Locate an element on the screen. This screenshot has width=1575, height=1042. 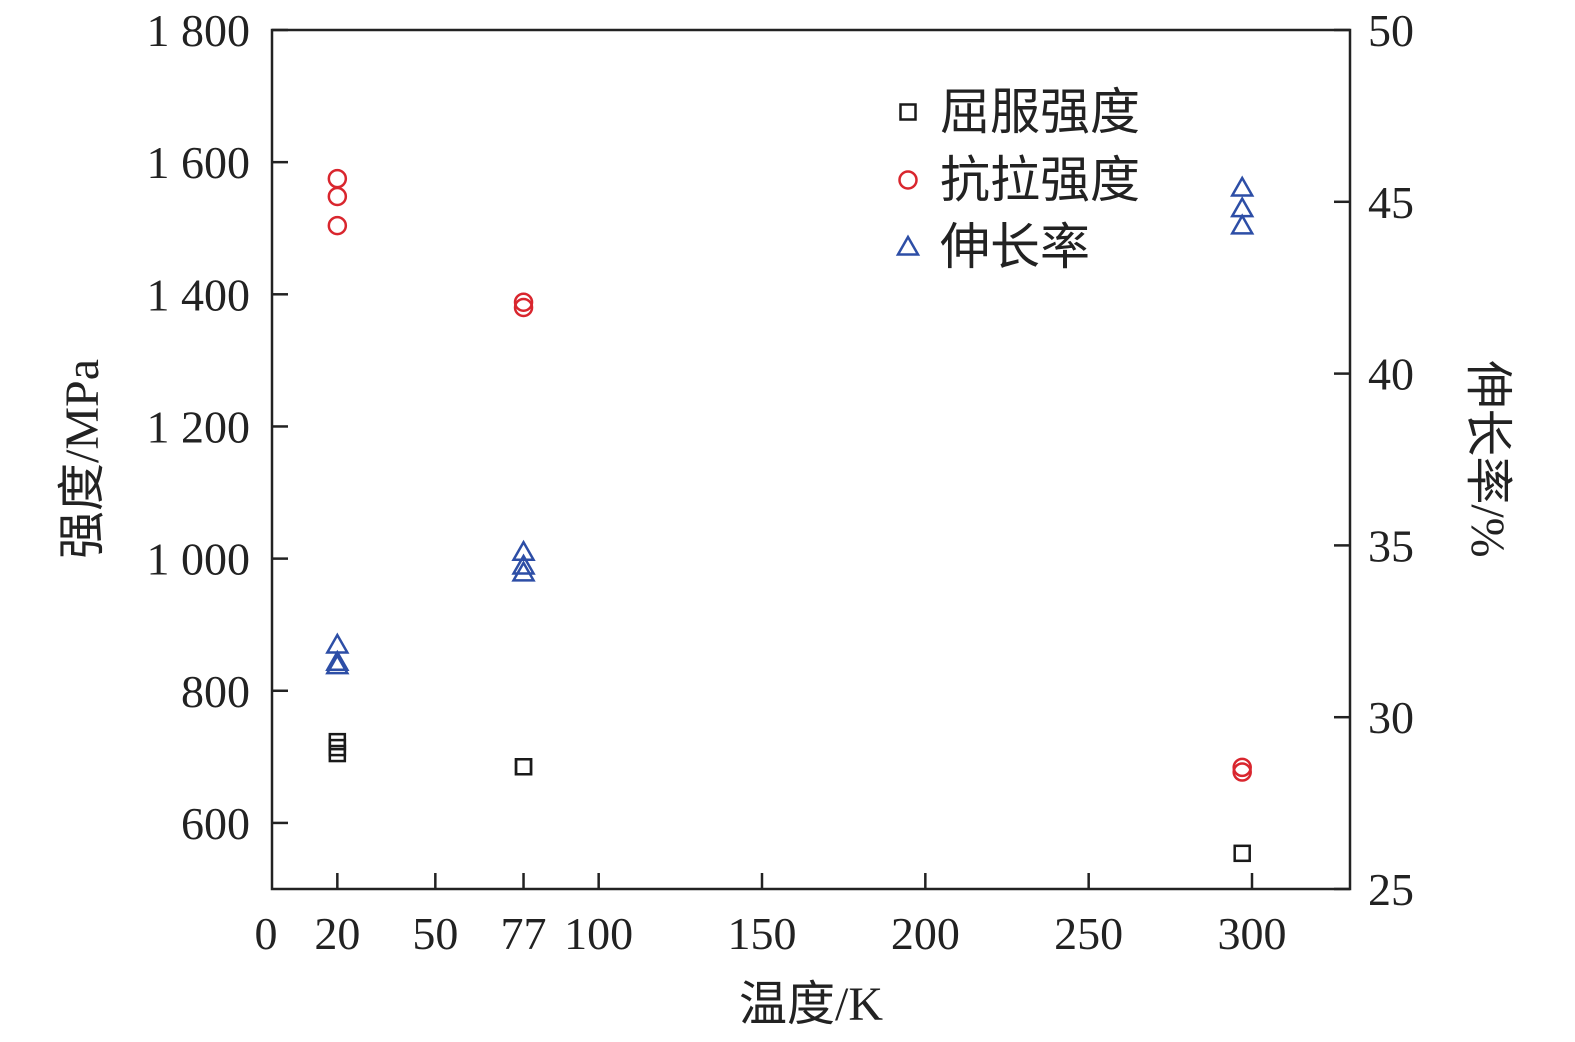
legend-marker-square is located at coordinates (908, 112).